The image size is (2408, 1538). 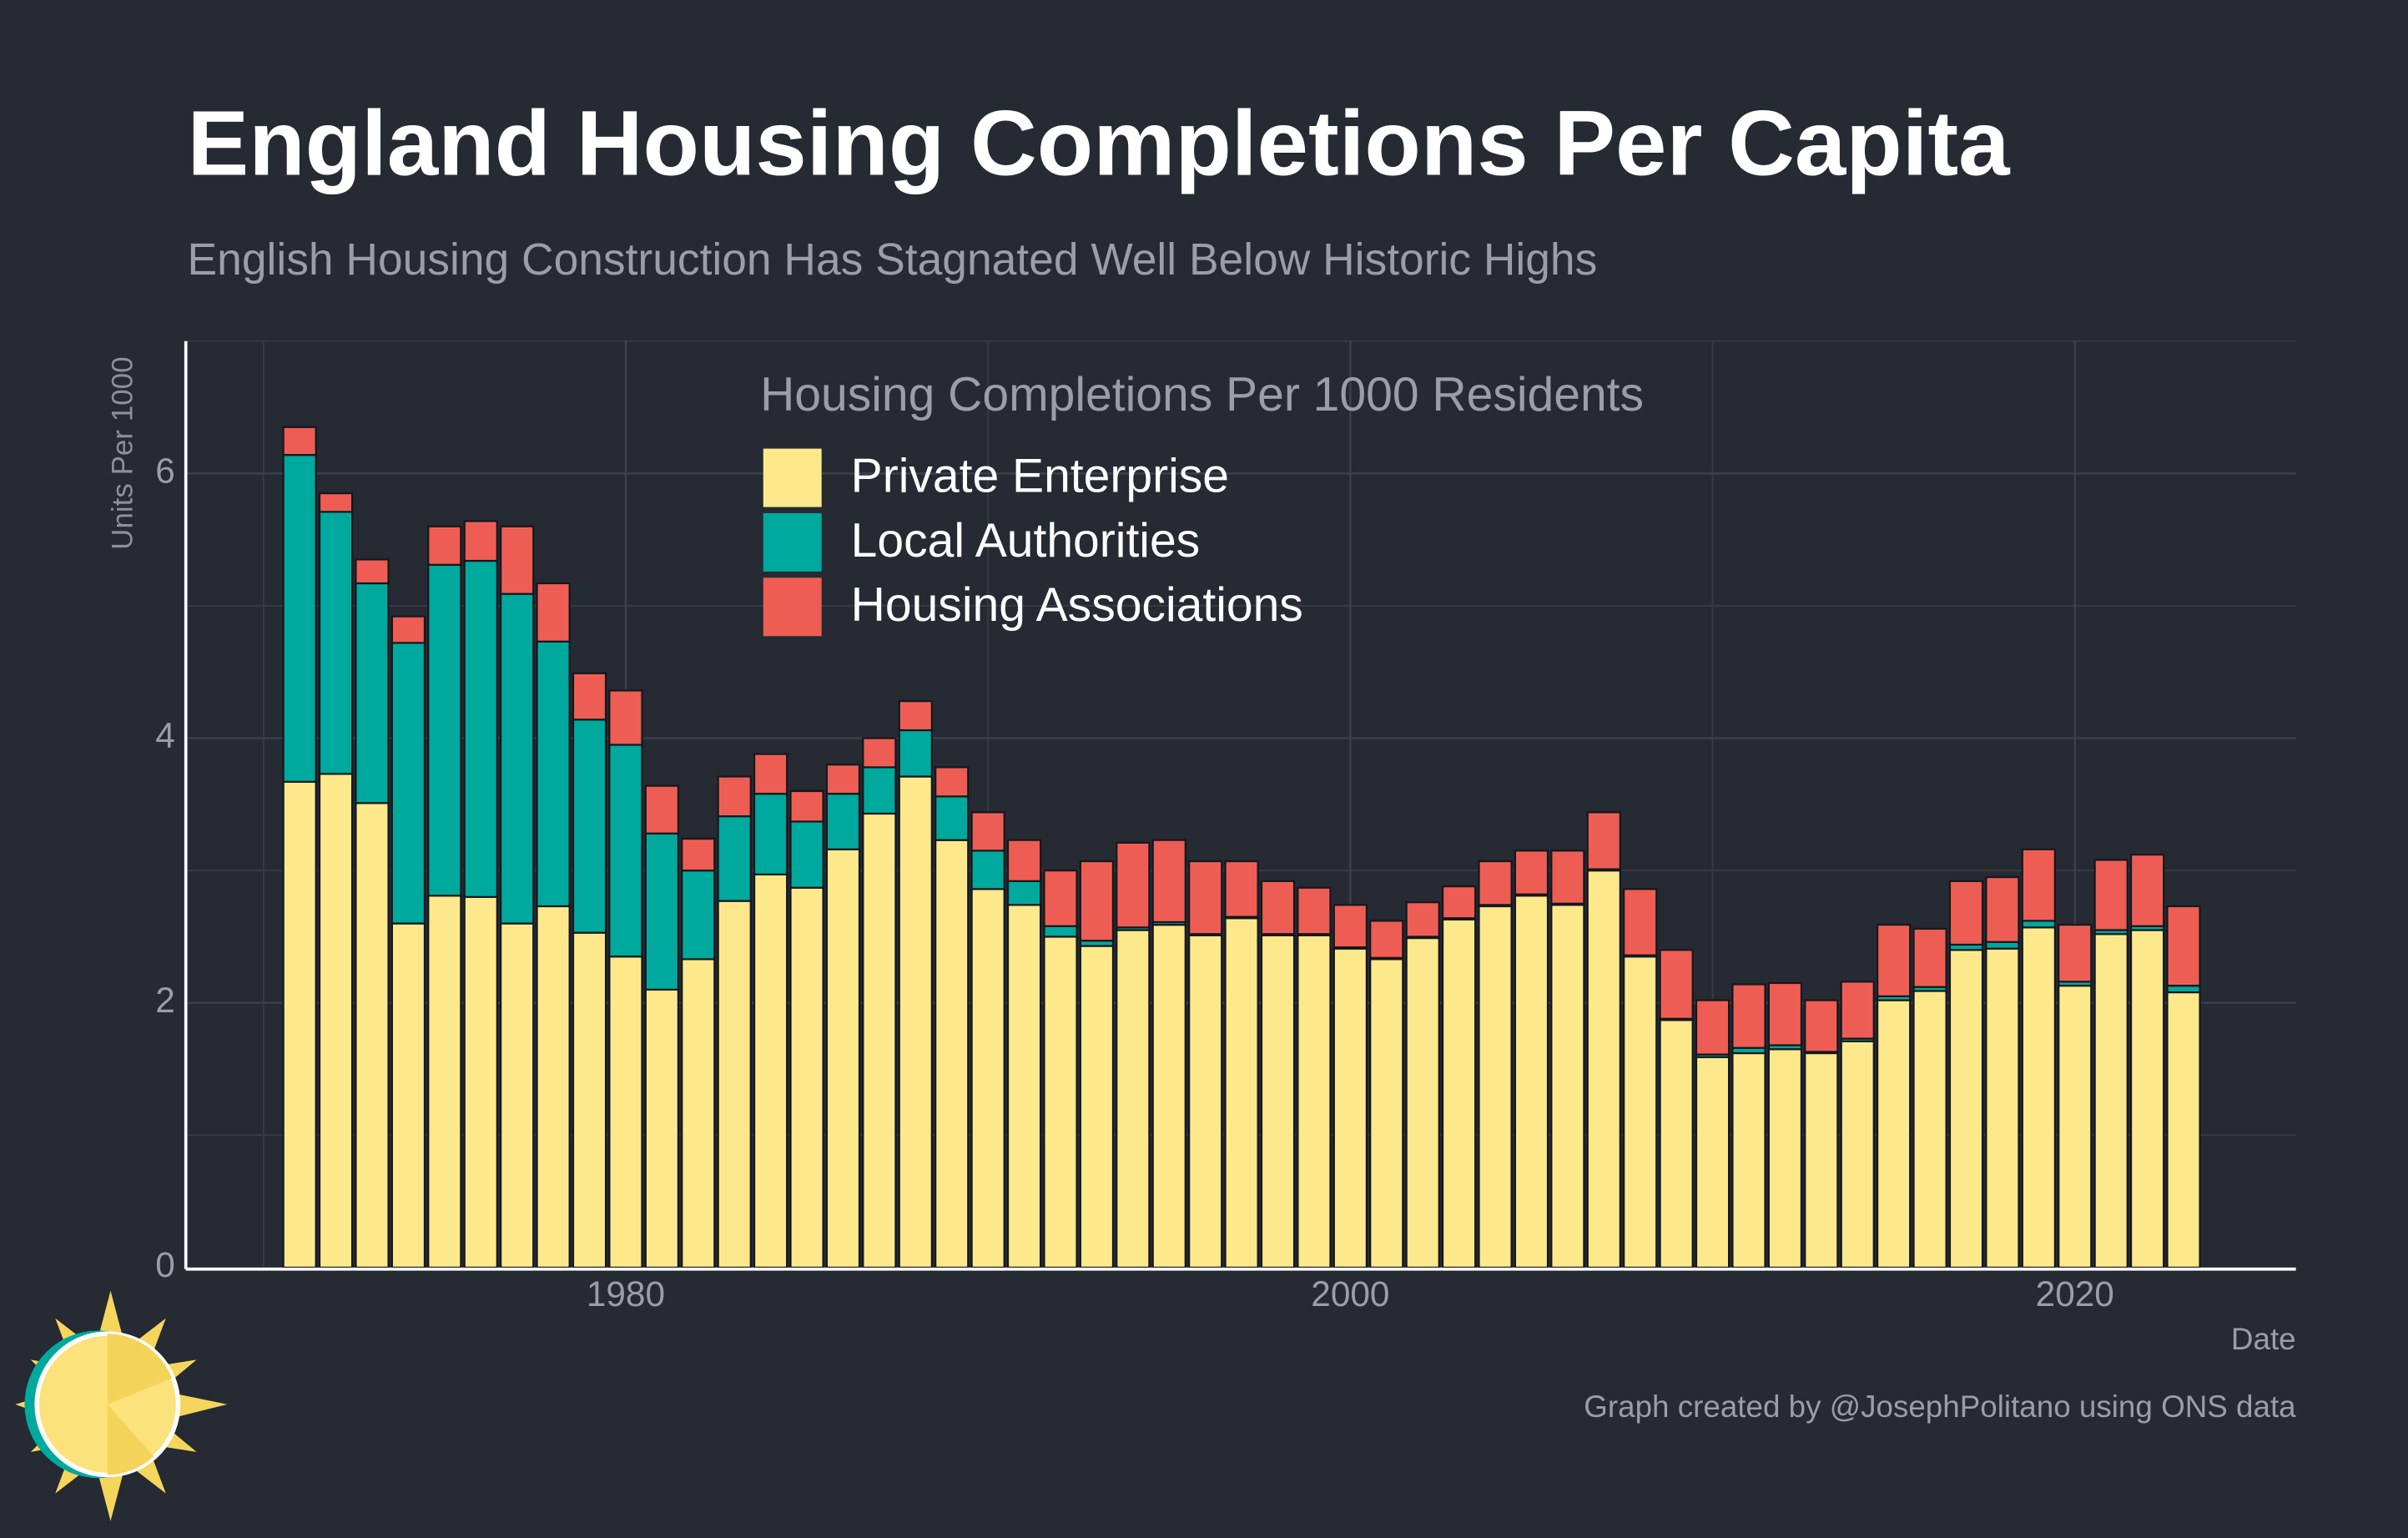 What do you see at coordinates (1077, 605) in the screenshot?
I see `legend-label: Housing Associations` at bounding box center [1077, 605].